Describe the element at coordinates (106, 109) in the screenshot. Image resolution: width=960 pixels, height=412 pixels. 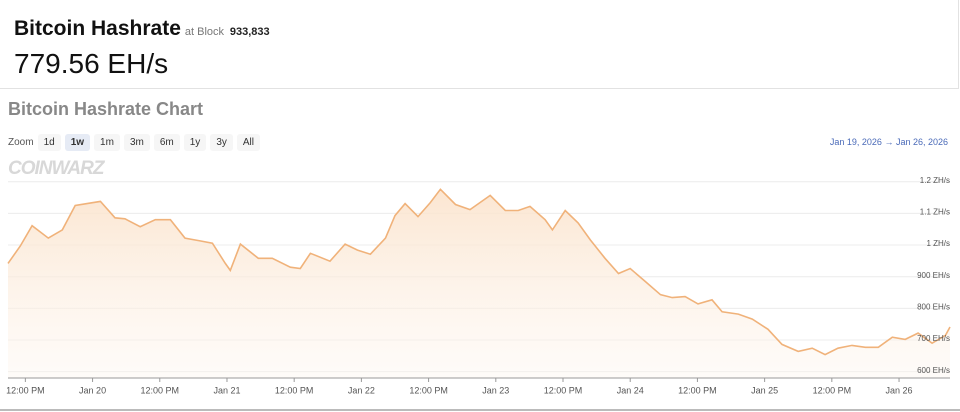
I see `chart-title: Bitcoin Hashrate Chart` at that location.